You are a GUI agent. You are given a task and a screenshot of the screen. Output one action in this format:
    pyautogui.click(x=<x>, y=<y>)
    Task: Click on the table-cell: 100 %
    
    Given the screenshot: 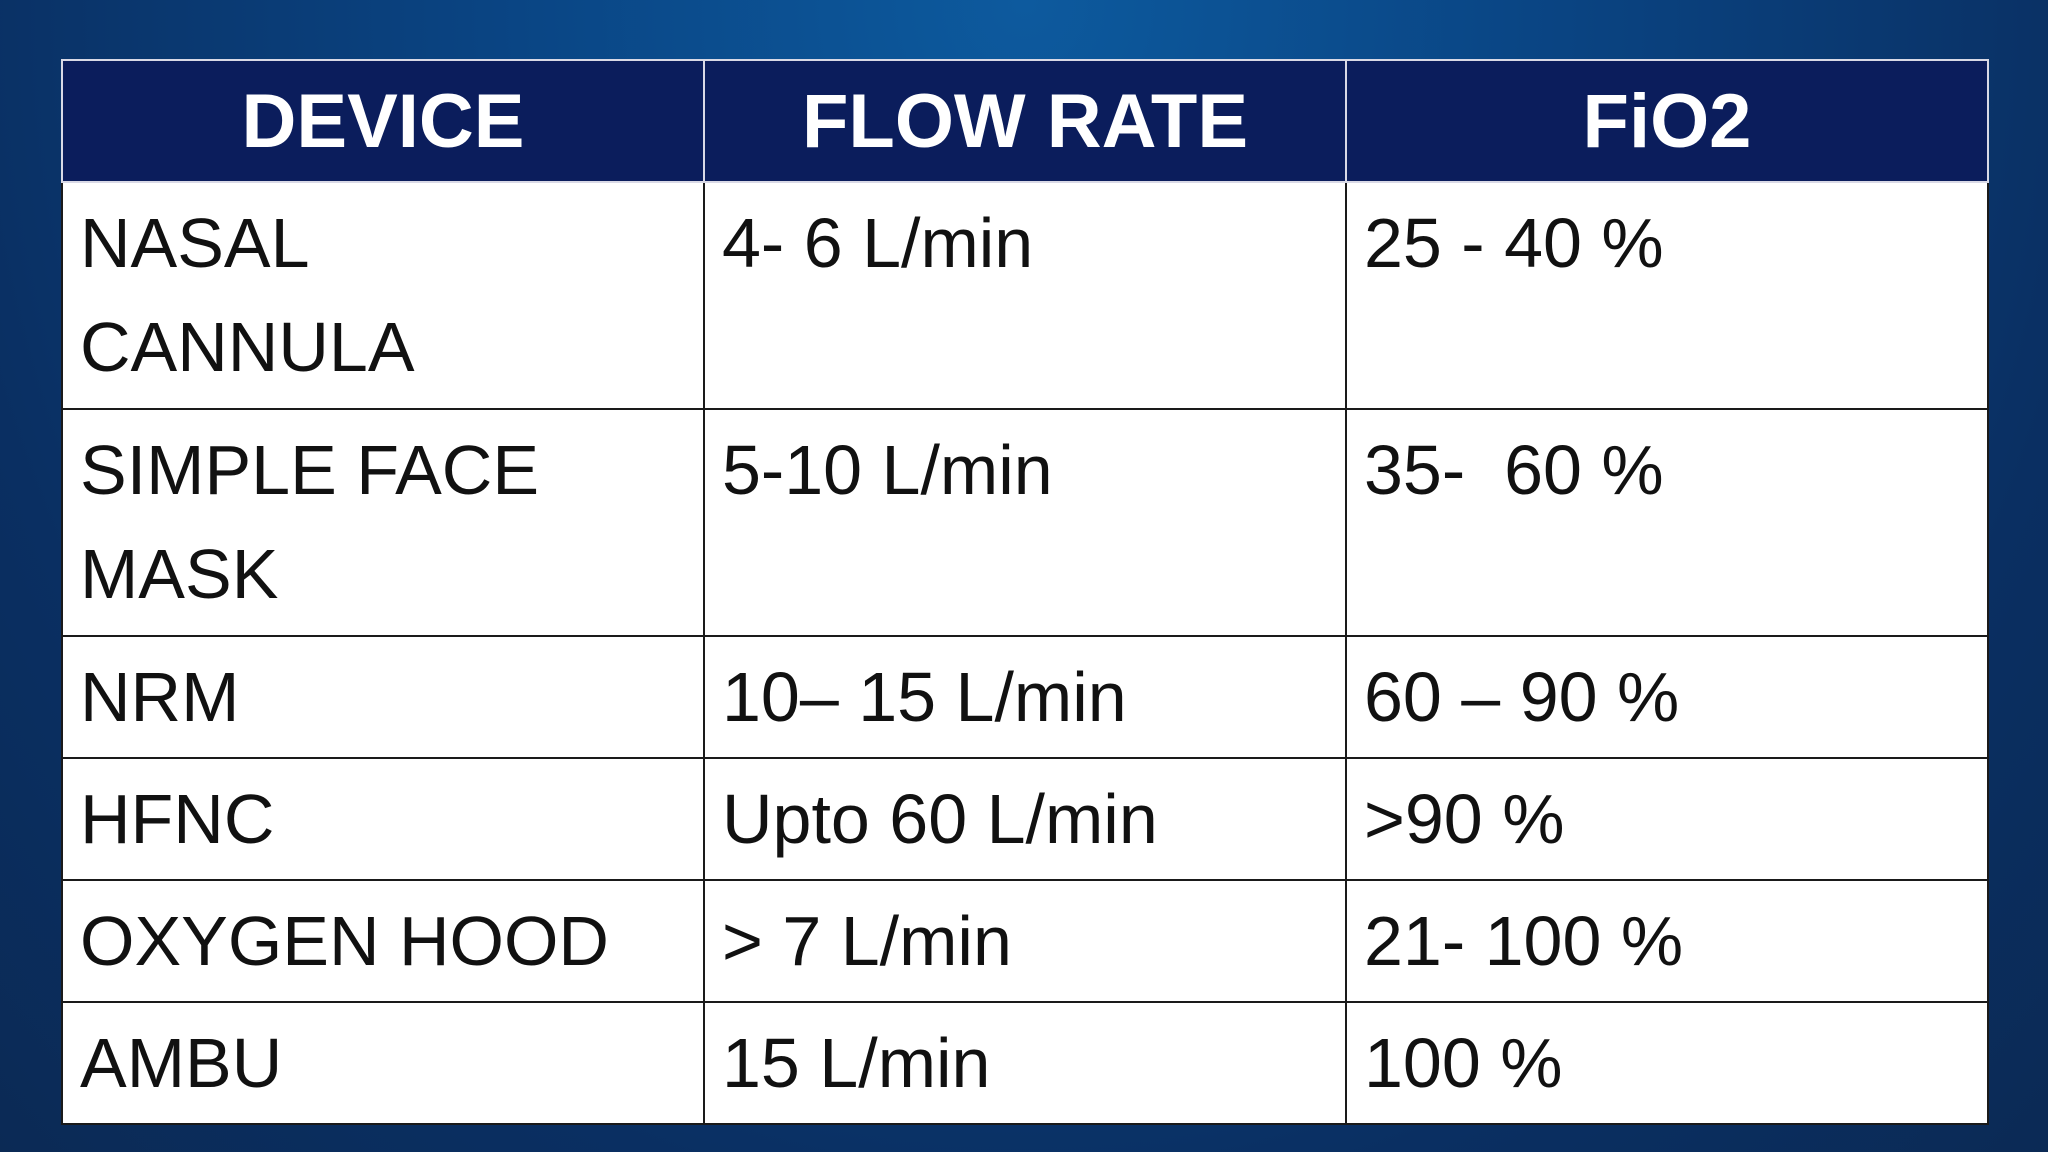 What is the action you would take?
    pyautogui.click(x=1667, y=1063)
    